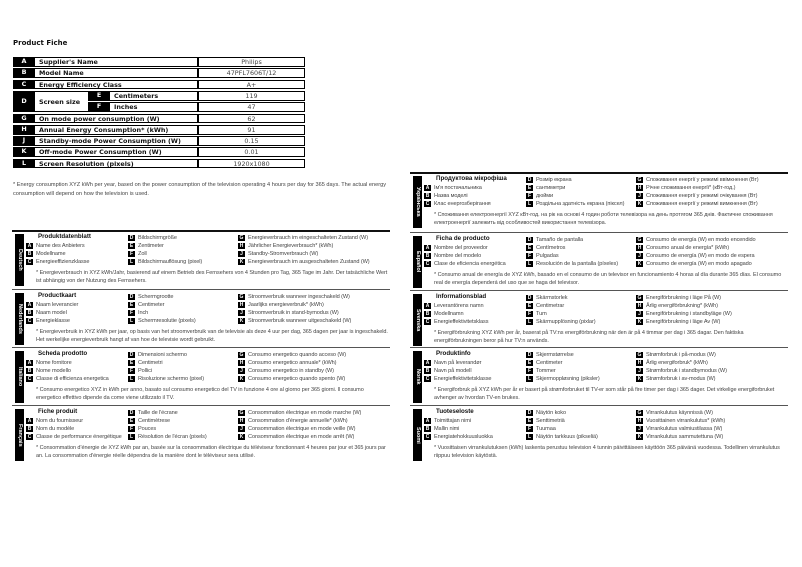  What do you see at coordinates (24, 118) in the screenshot?
I see `row-letter: G` at bounding box center [24, 118].